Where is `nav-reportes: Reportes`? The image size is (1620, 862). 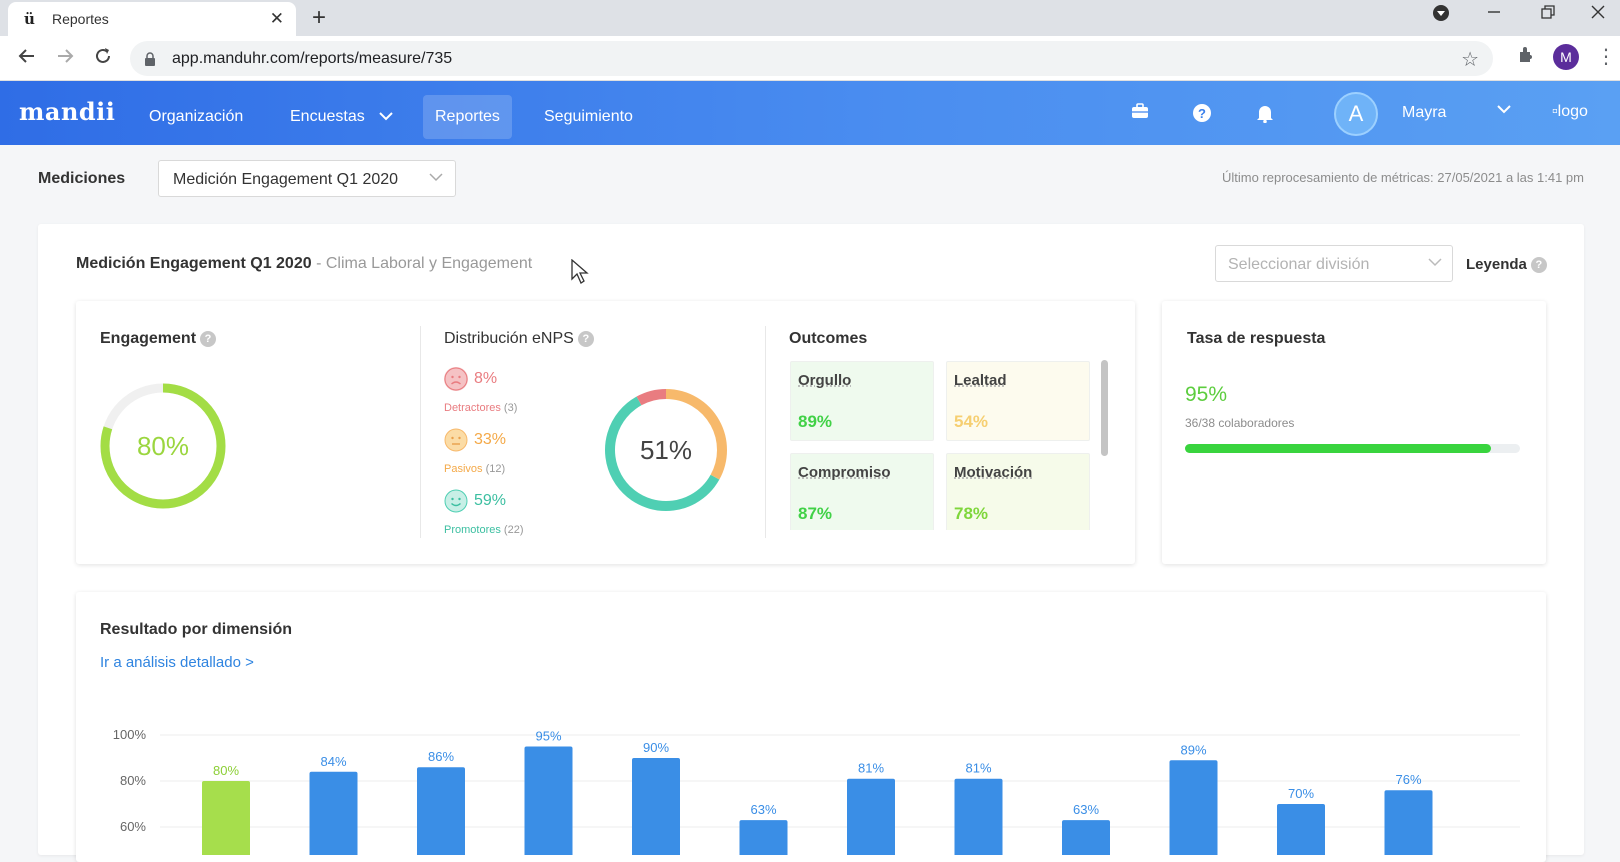 nav-reportes: Reportes is located at coordinates (467, 117).